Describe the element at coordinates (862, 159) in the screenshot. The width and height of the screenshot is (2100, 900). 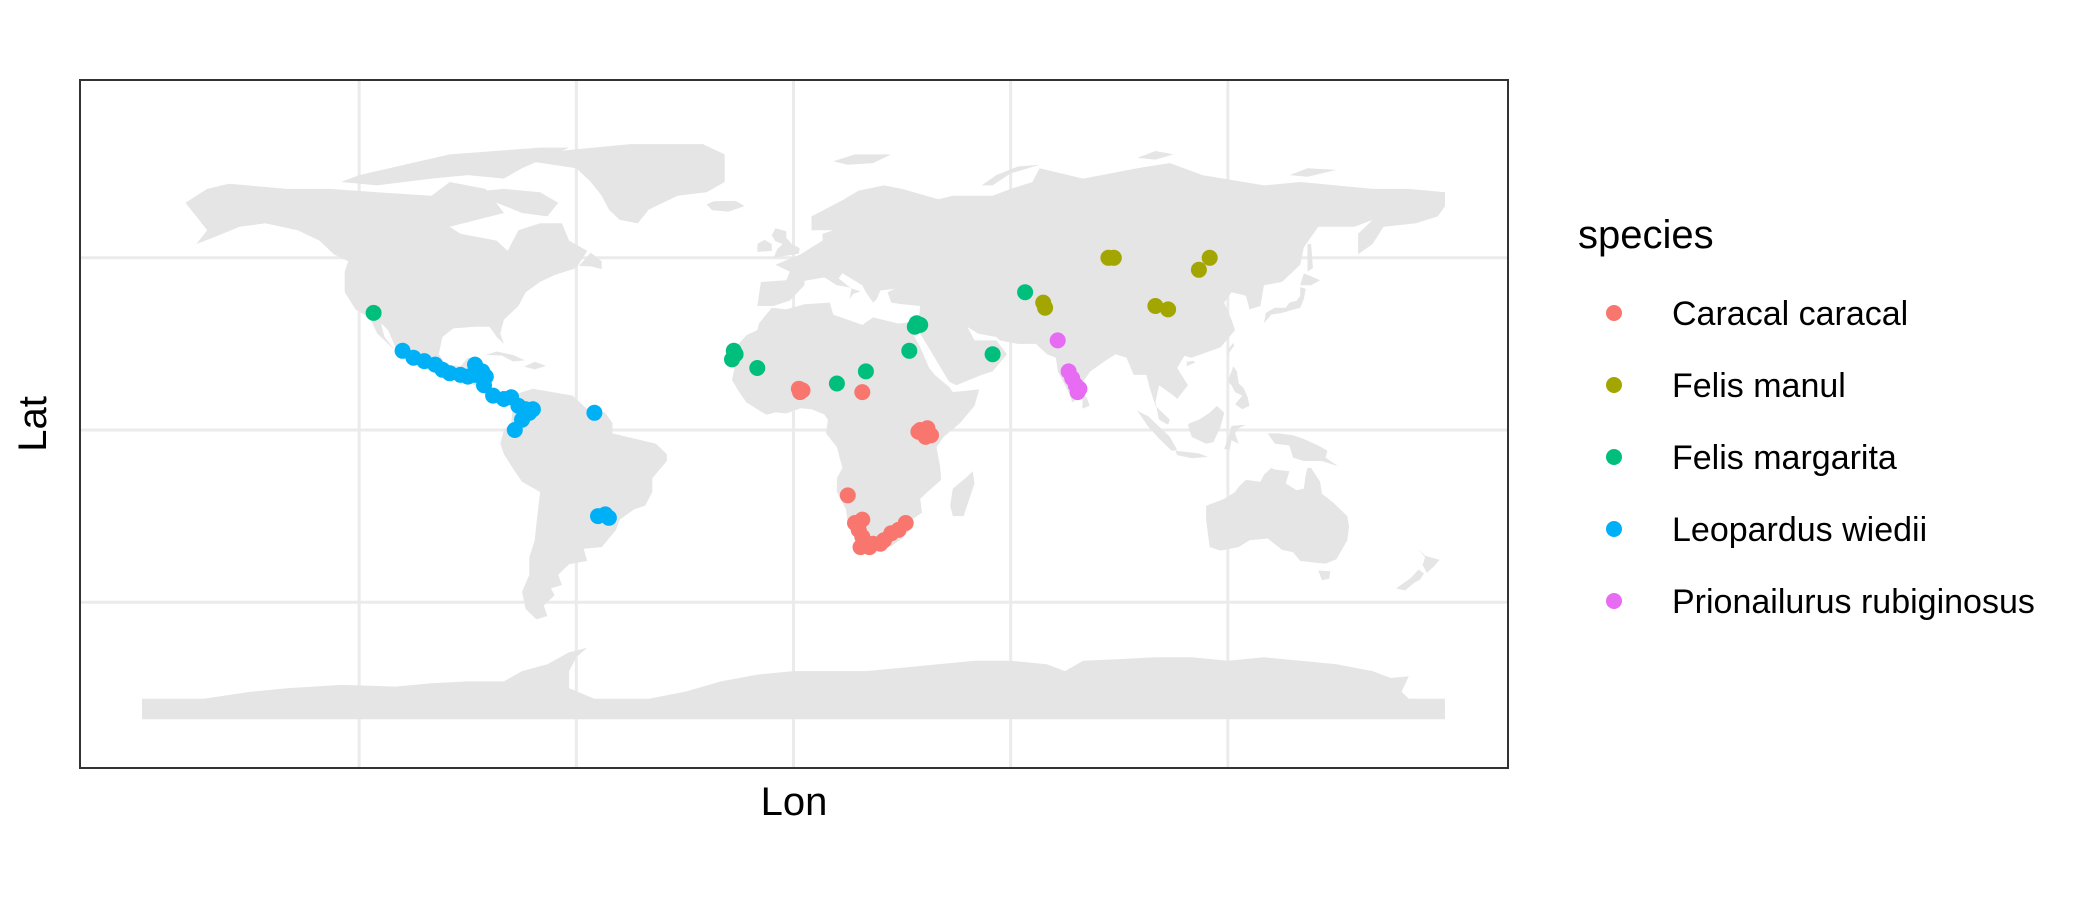
I see `land-svalbard` at that location.